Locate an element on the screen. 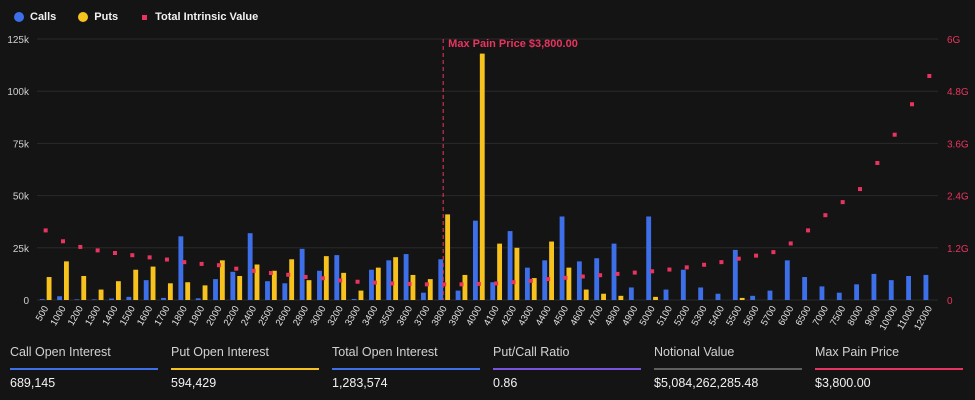  x-tick-label: 2400 is located at coordinates (249, 316).